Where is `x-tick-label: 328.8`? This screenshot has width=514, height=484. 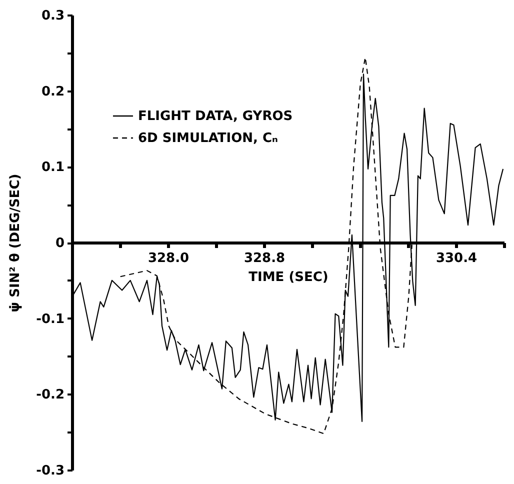 x-tick-label: 328.8 is located at coordinates (265, 258).